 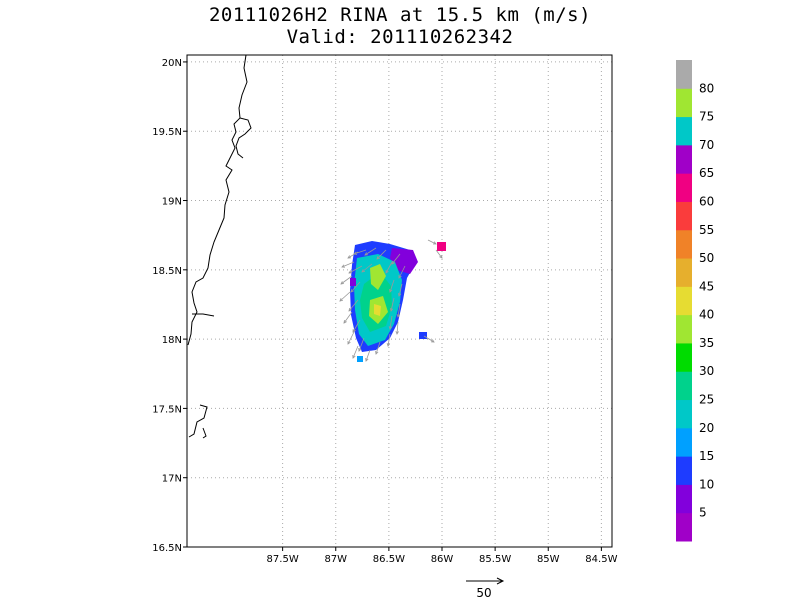 What do you see at coordinates (706, 428) in the screenshot?
I see `colorbar-label: 20` at bounding box center [706, 428].